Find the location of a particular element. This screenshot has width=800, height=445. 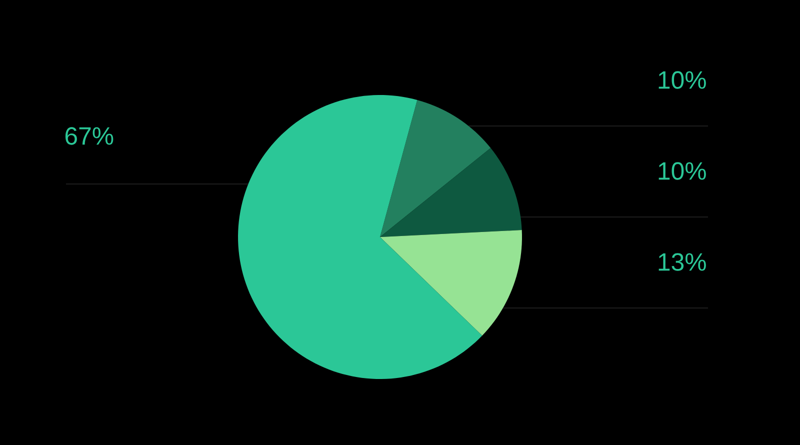

text: 67% is located at coordinates (89, 136).